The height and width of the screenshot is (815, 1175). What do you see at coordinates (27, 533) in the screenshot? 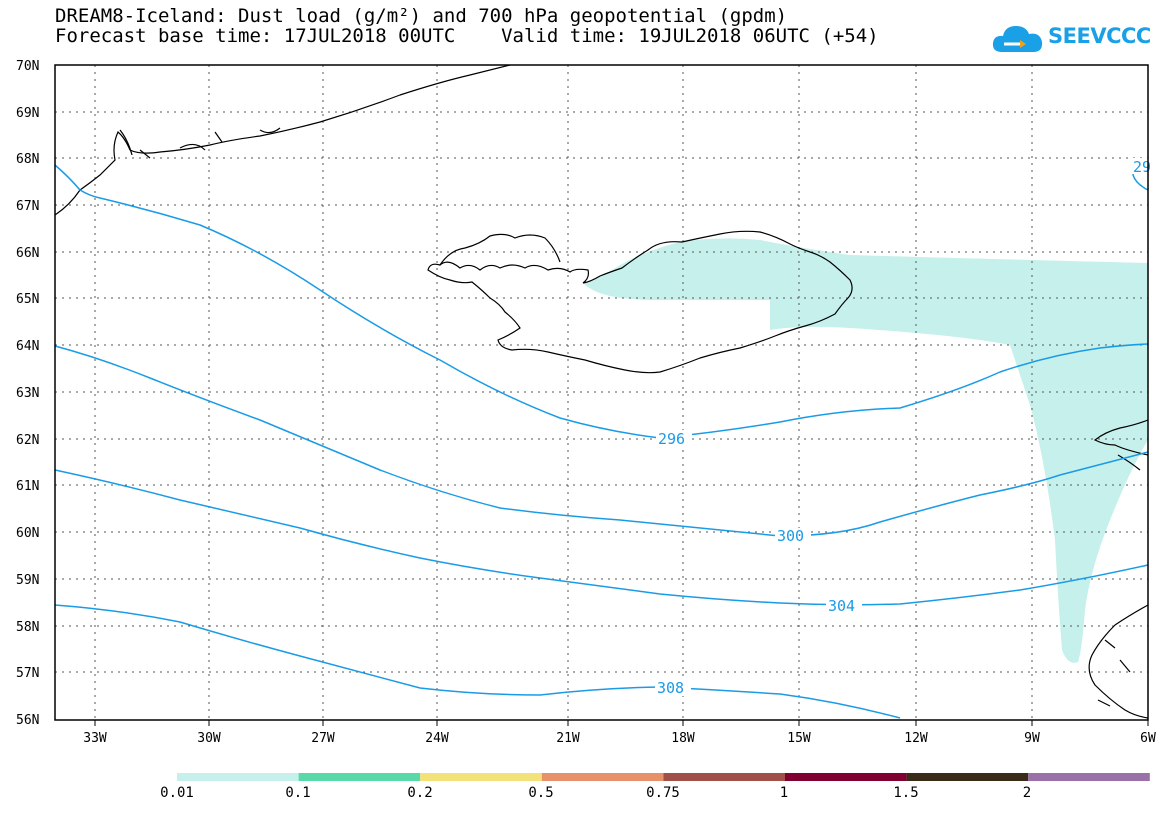
I see `lat-label: 60N` at bounding box center [27, 533].